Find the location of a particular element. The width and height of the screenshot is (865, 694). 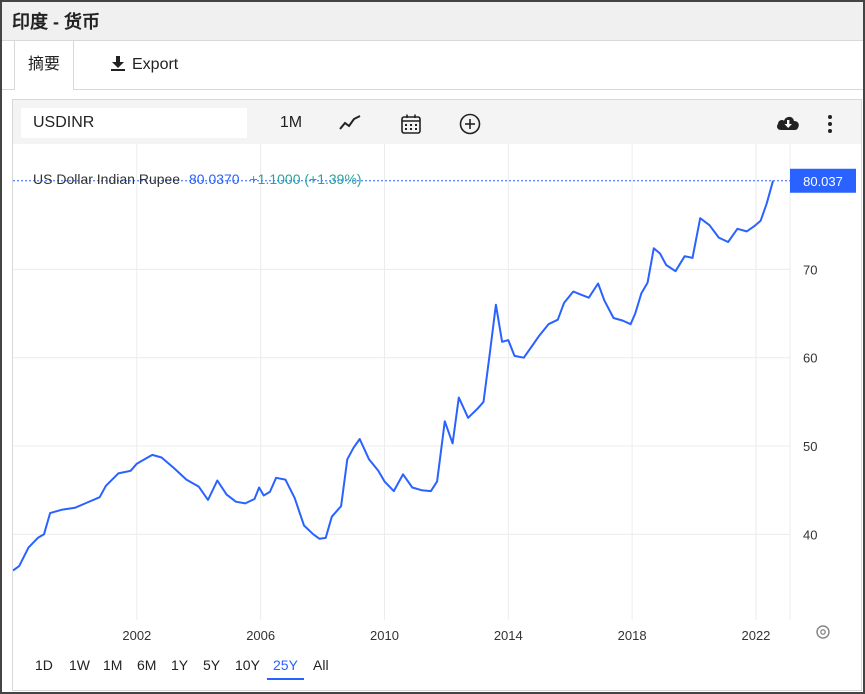

tab-summary: 摘要 is located at coordinates (44, 65).